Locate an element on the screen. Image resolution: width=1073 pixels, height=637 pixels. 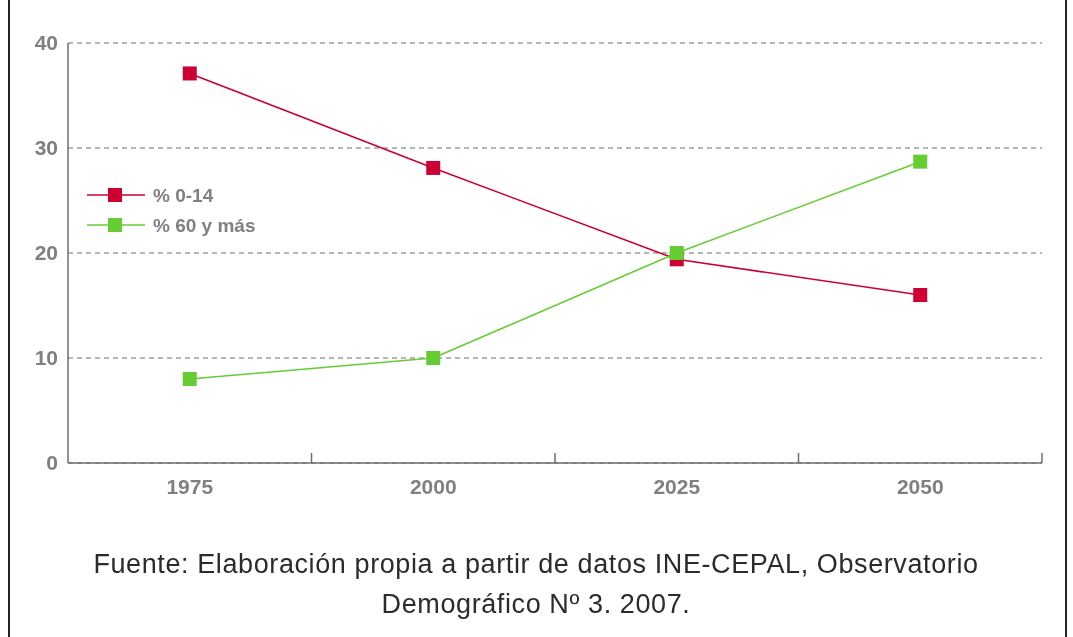
legend-label: % 60 y más is located at coordinates (204, 225).